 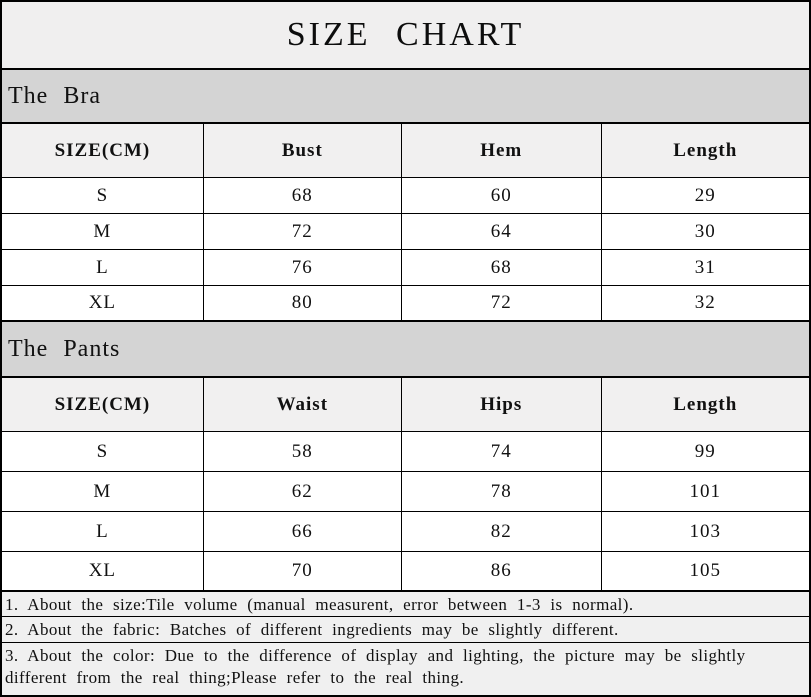 I want to click on page-title: SIZE CHART, so click(x=405, y=34).